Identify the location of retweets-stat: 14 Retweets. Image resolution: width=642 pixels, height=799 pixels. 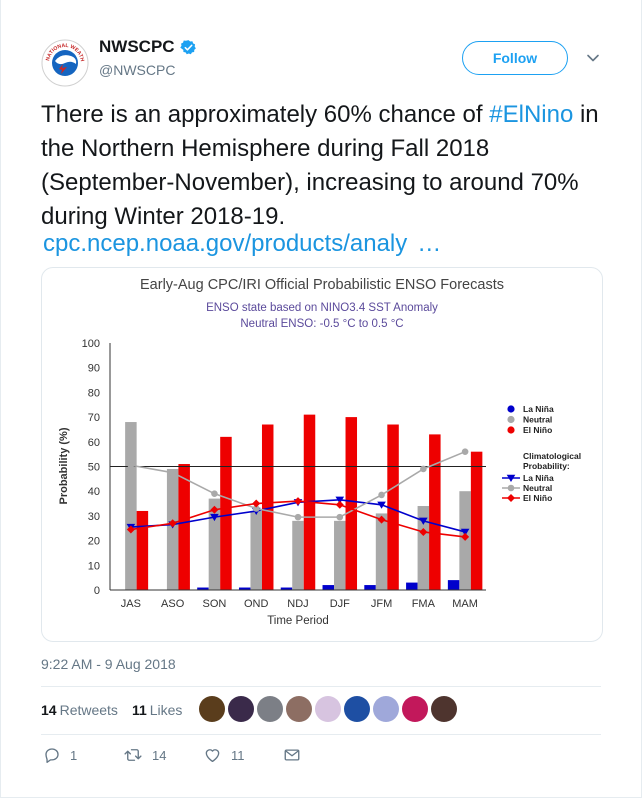
(79, 710).